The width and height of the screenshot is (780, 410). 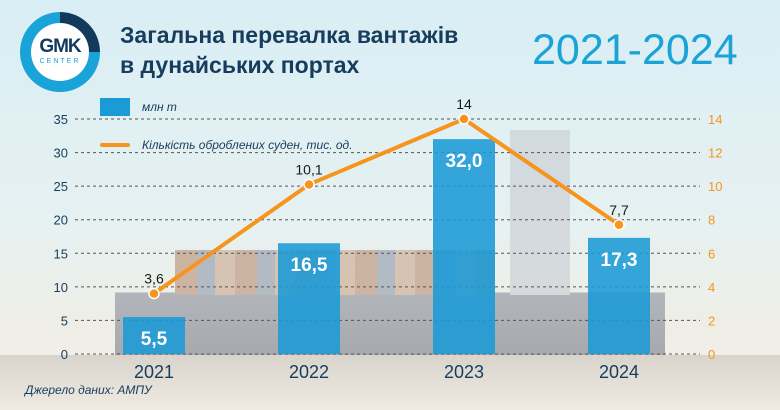 What do you see at coordinates (61, 253) in the screenshot?
I see `y-left-tick-label: 15` at bounding box center [61, 253].